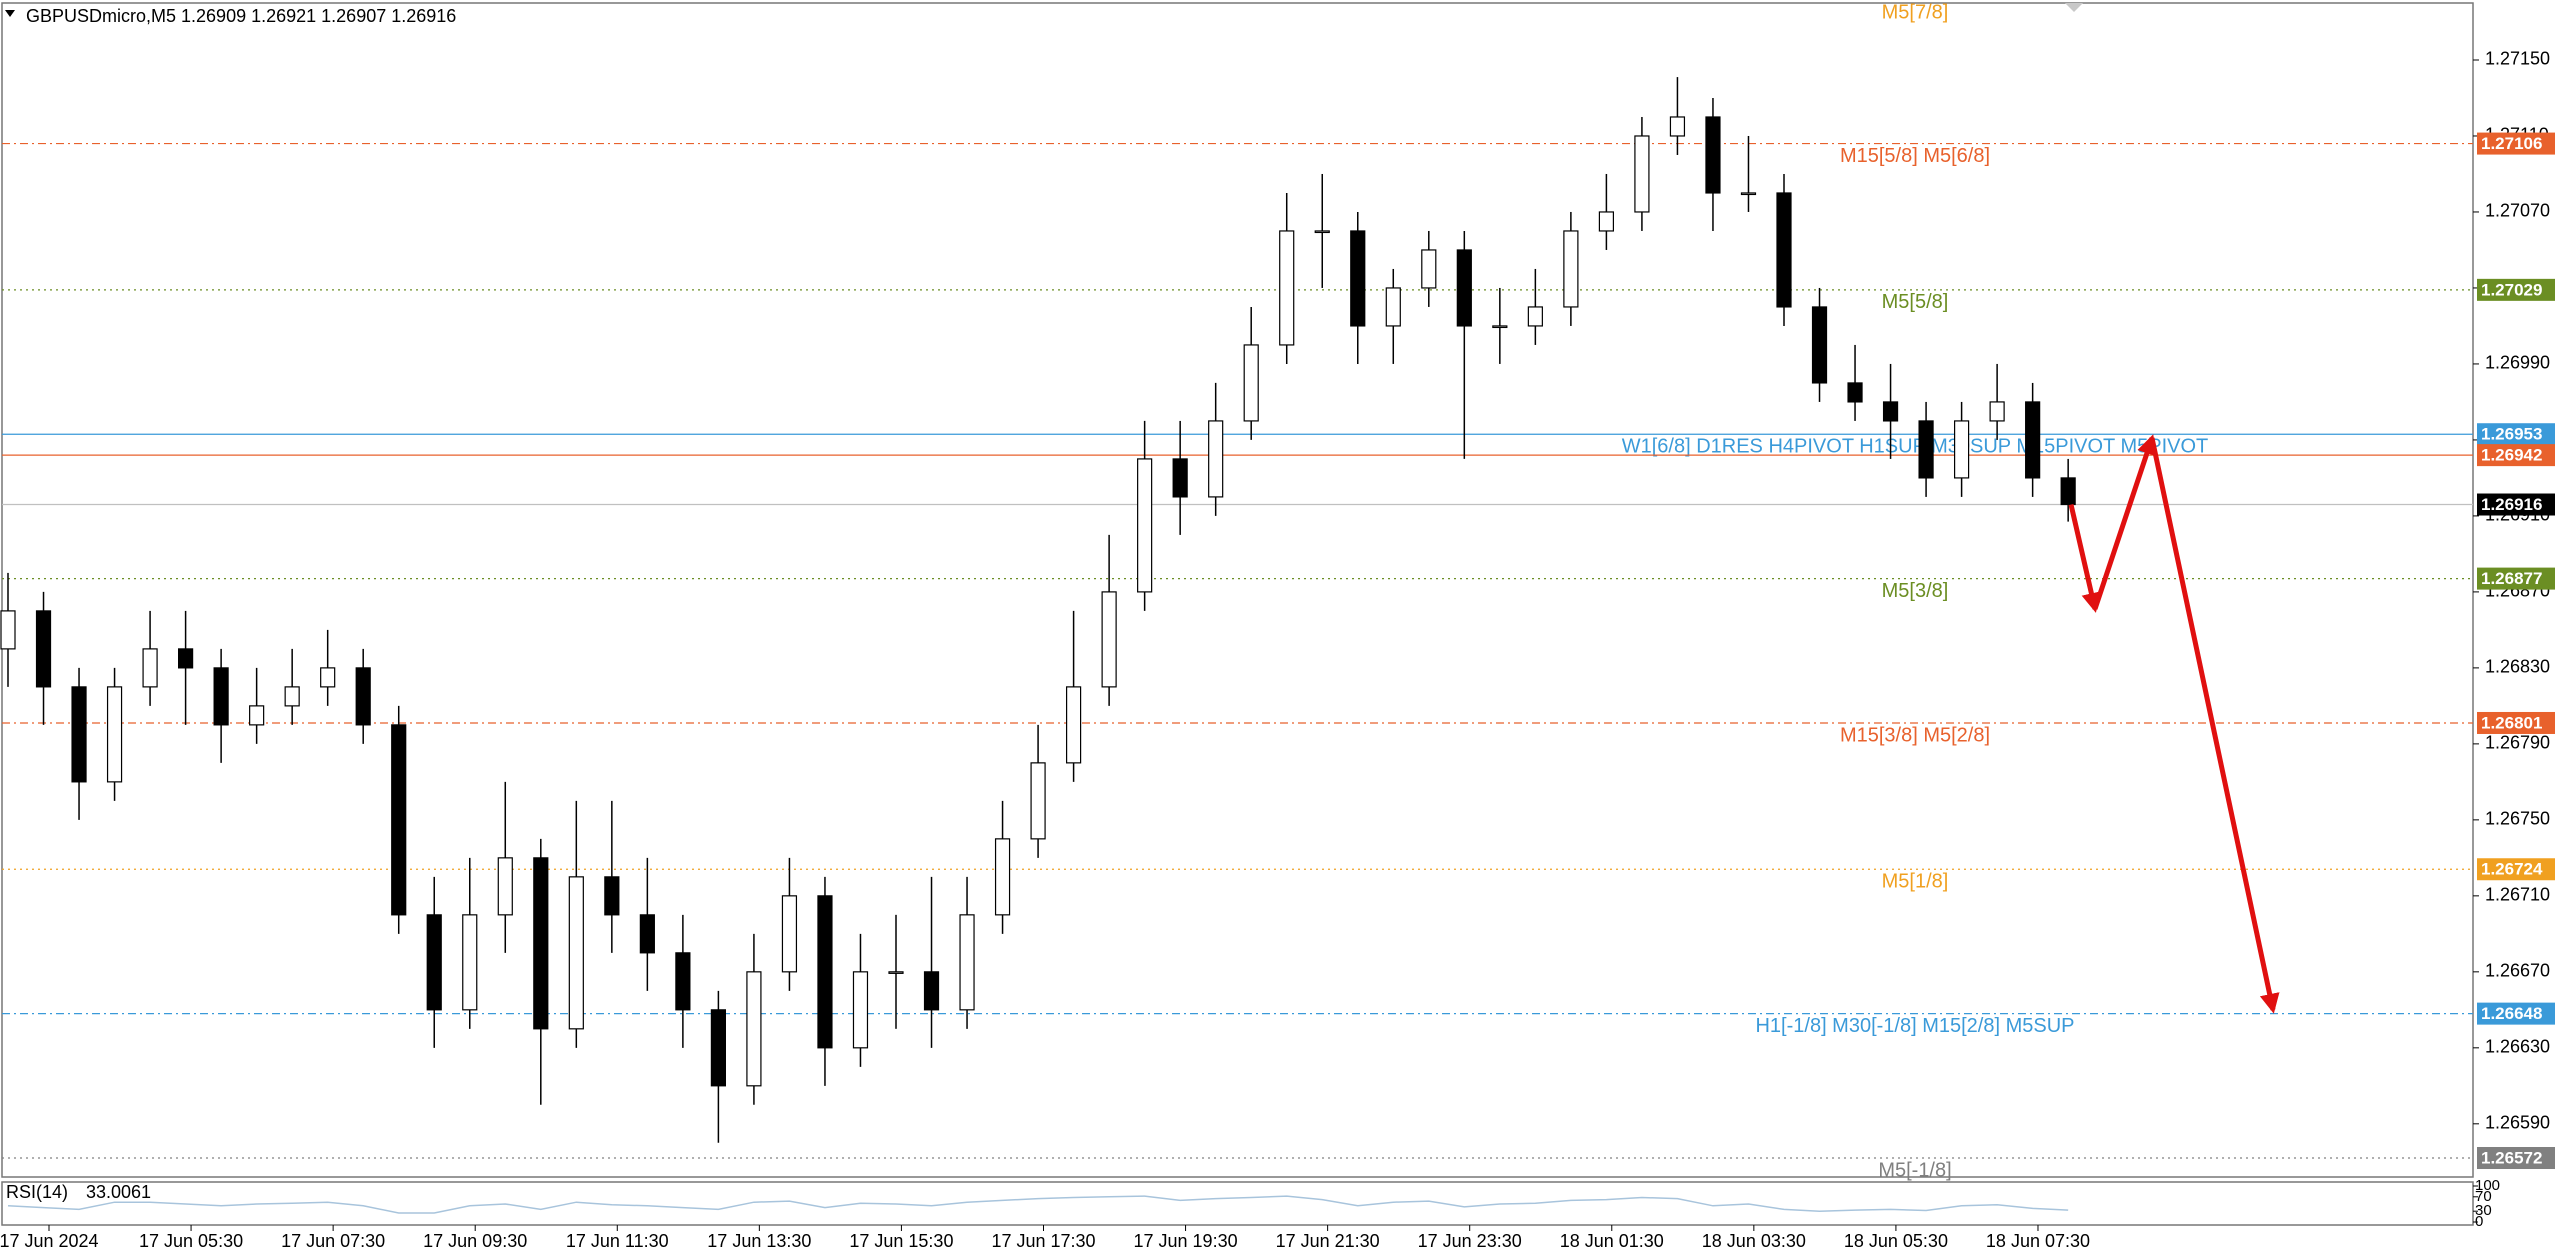 Image resolution: width=2560 pixels, height=1254 pixels. What do you see at coordinates (2517, 211) in the screenshot?
I see `y-tick-label: 1.27070` at bounding box center [2517, 211].